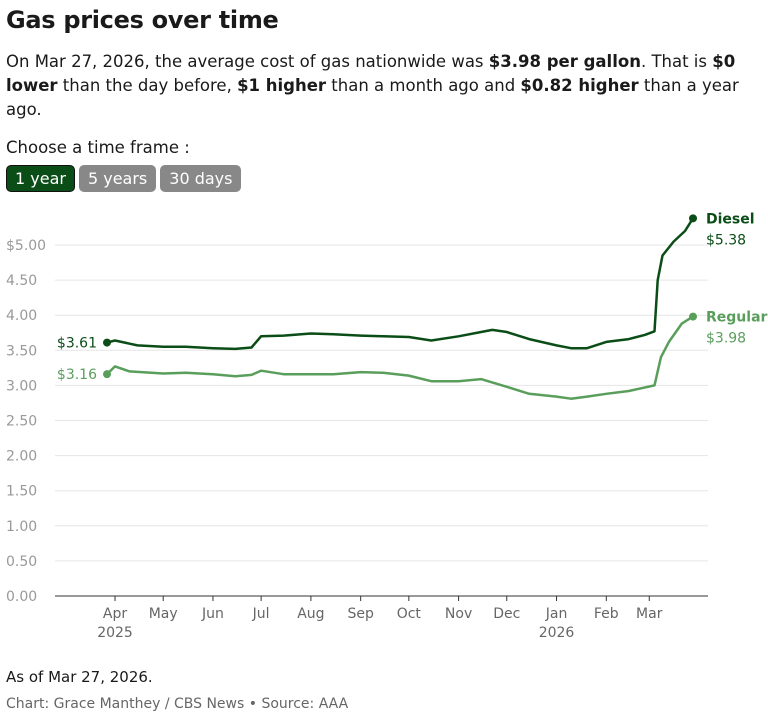  I want to click on y-tick-label: 4.50, so click(21, 281).